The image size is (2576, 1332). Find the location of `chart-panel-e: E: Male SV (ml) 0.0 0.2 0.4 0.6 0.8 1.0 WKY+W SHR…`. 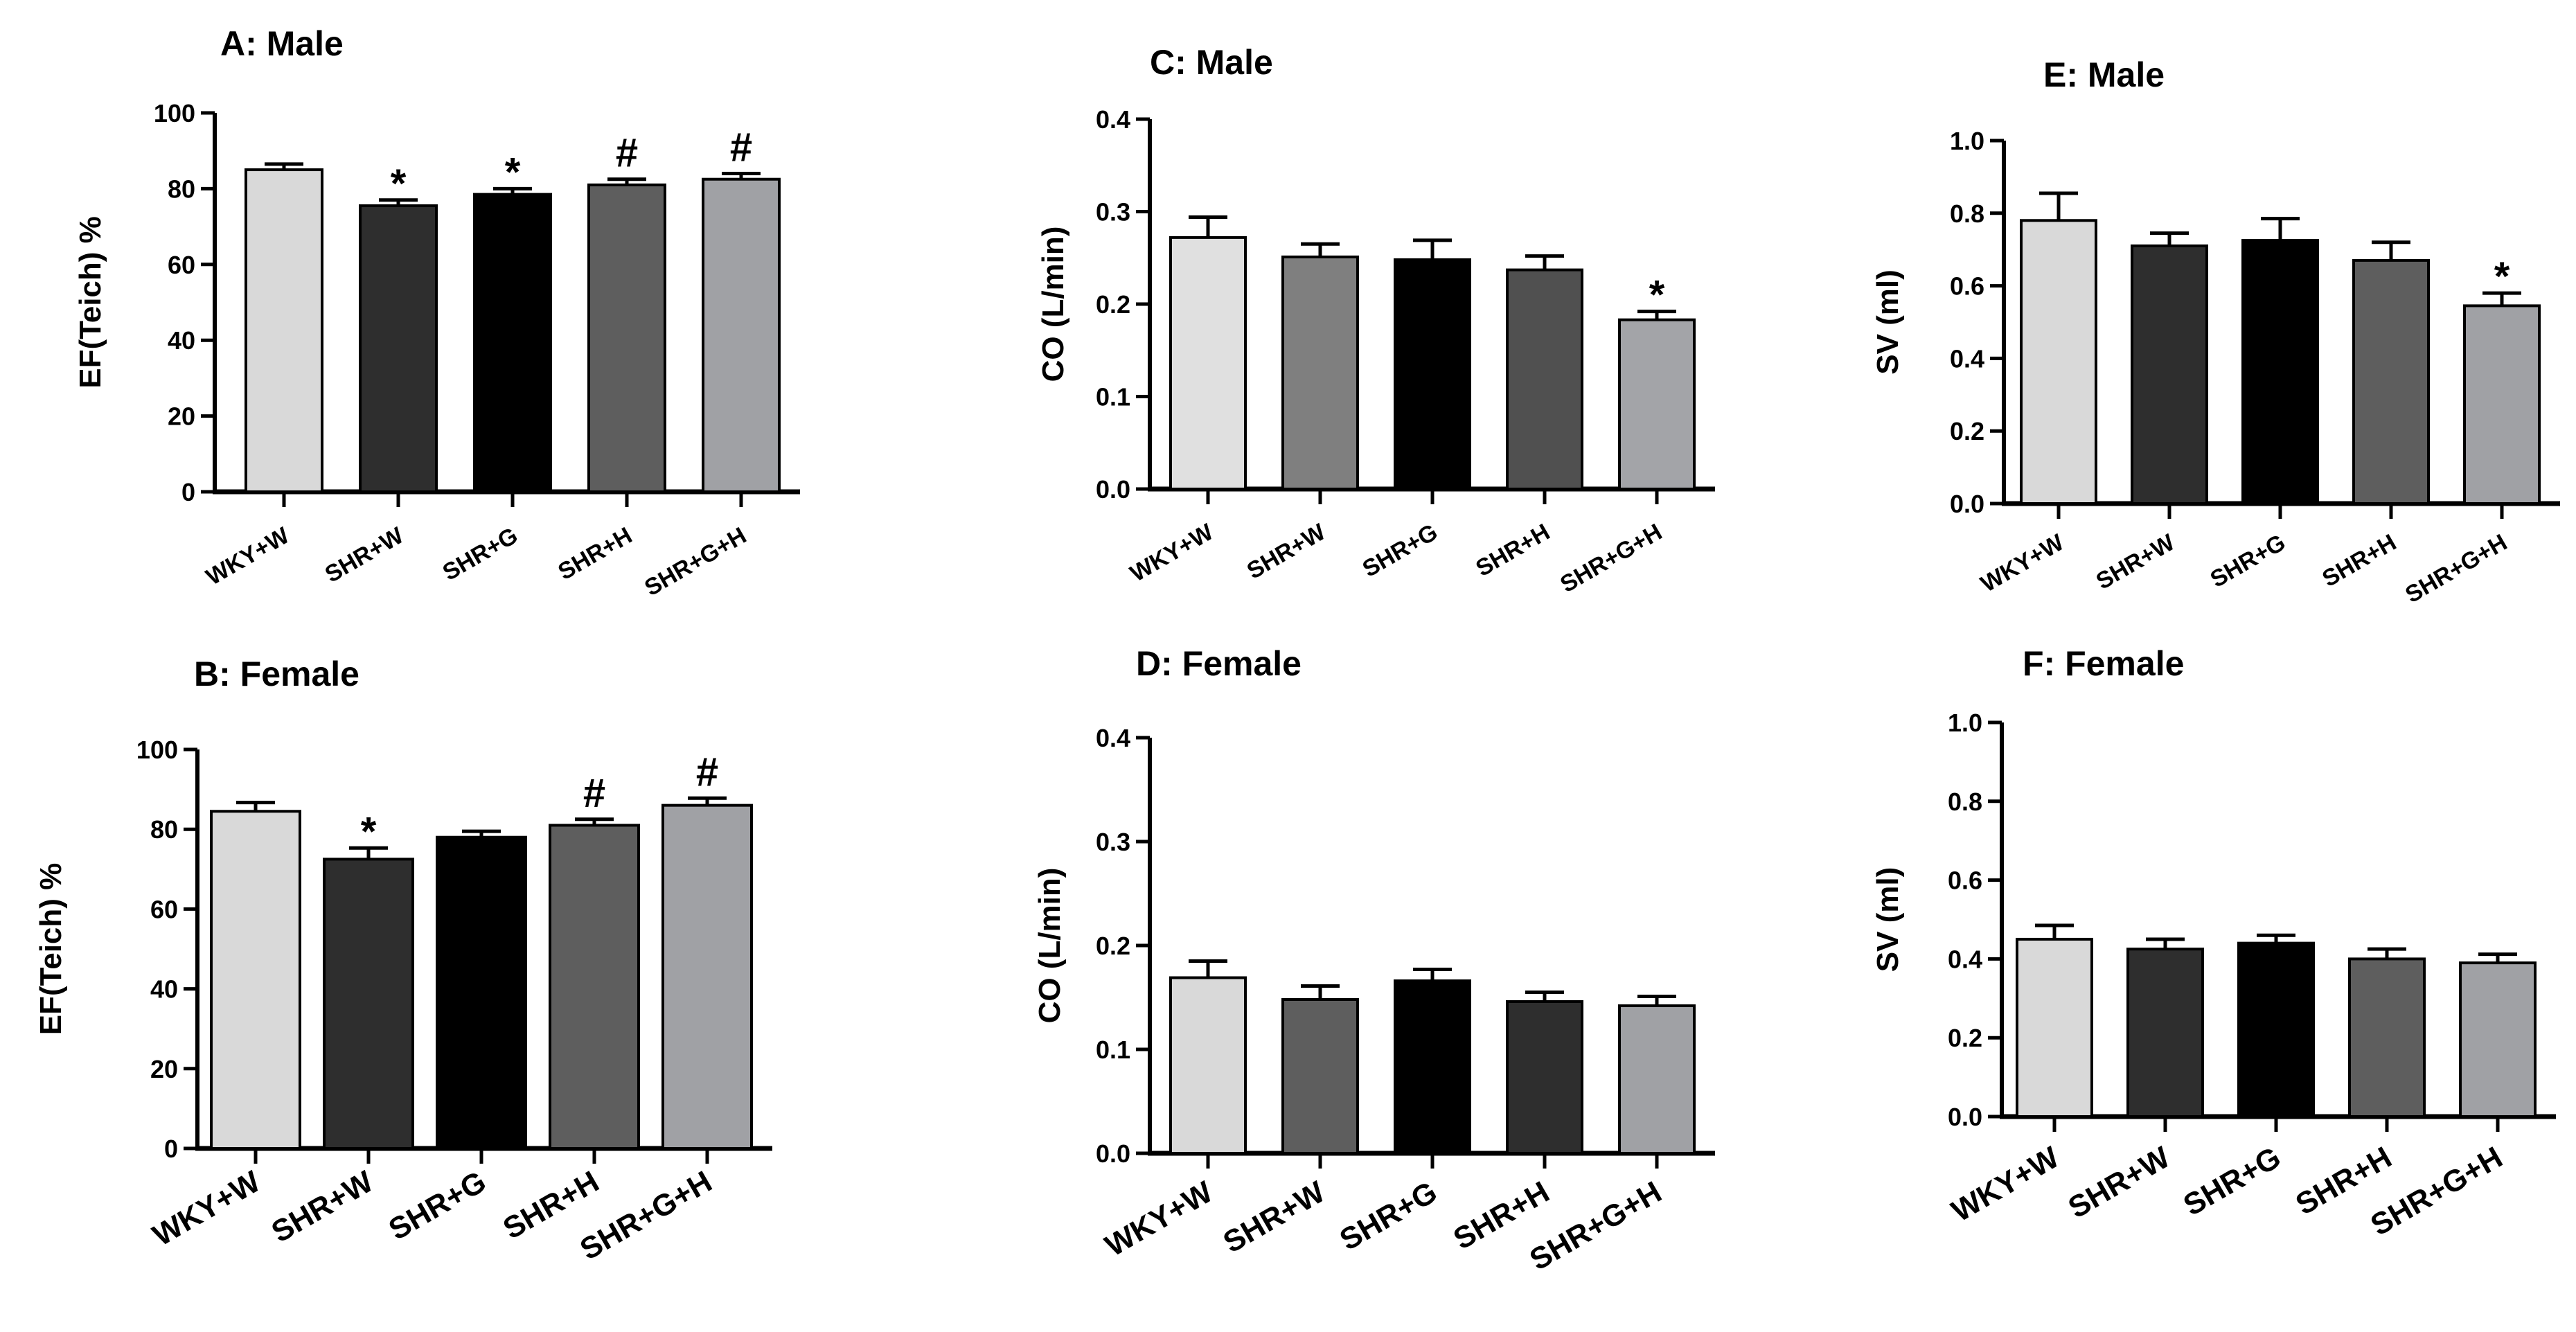

chart-panel-e: E: Male SV (ml) 0.0 0.2 0.4 0.6 0.8 1.0 WKY+W SHR… is located at coordinates (2215, 332).